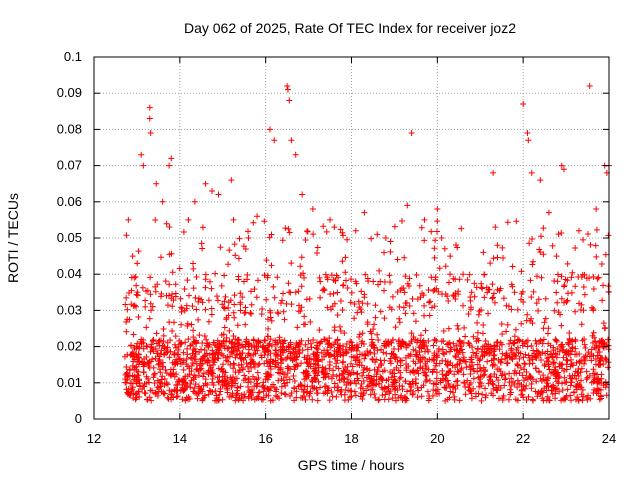 The width and height of the screenshot is (640, 480). I want to click on x-tick-label: 20, so click(437, 438).